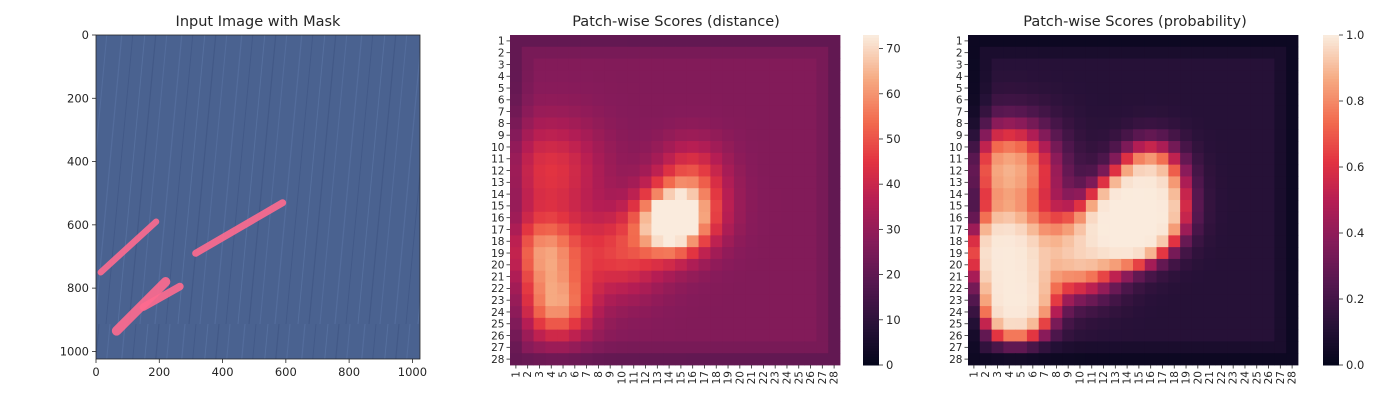 This screenshot has width=1400, height=404. What do you see at coordinates (676, 22) in the screenshot?
I see `distance-heatmap-title: Patch-wise Scores (distance)` at bounding box center [676, 22].